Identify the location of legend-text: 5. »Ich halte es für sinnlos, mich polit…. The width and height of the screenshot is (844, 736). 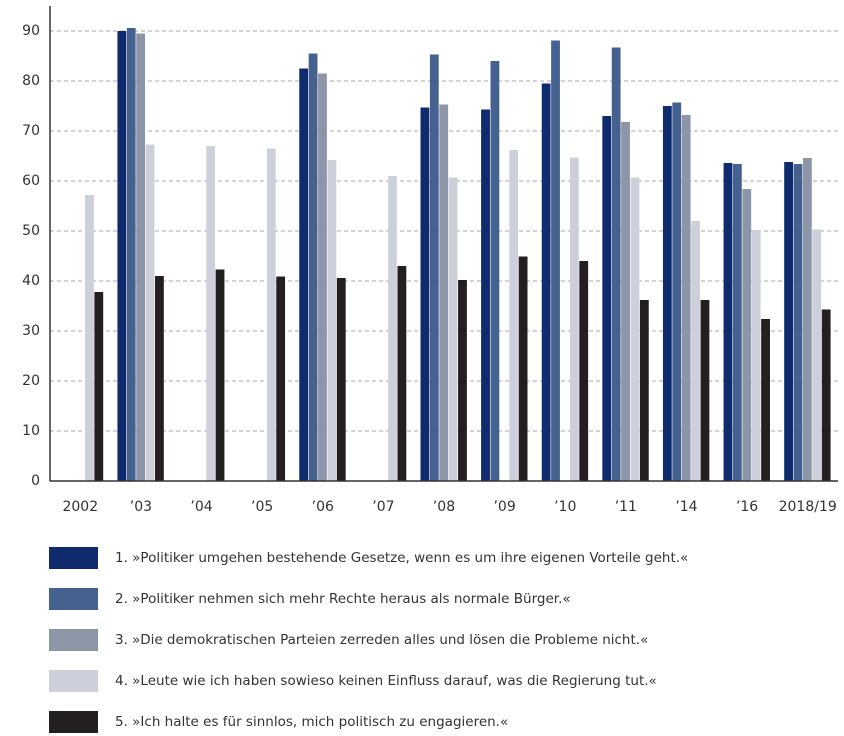
(311, 722).